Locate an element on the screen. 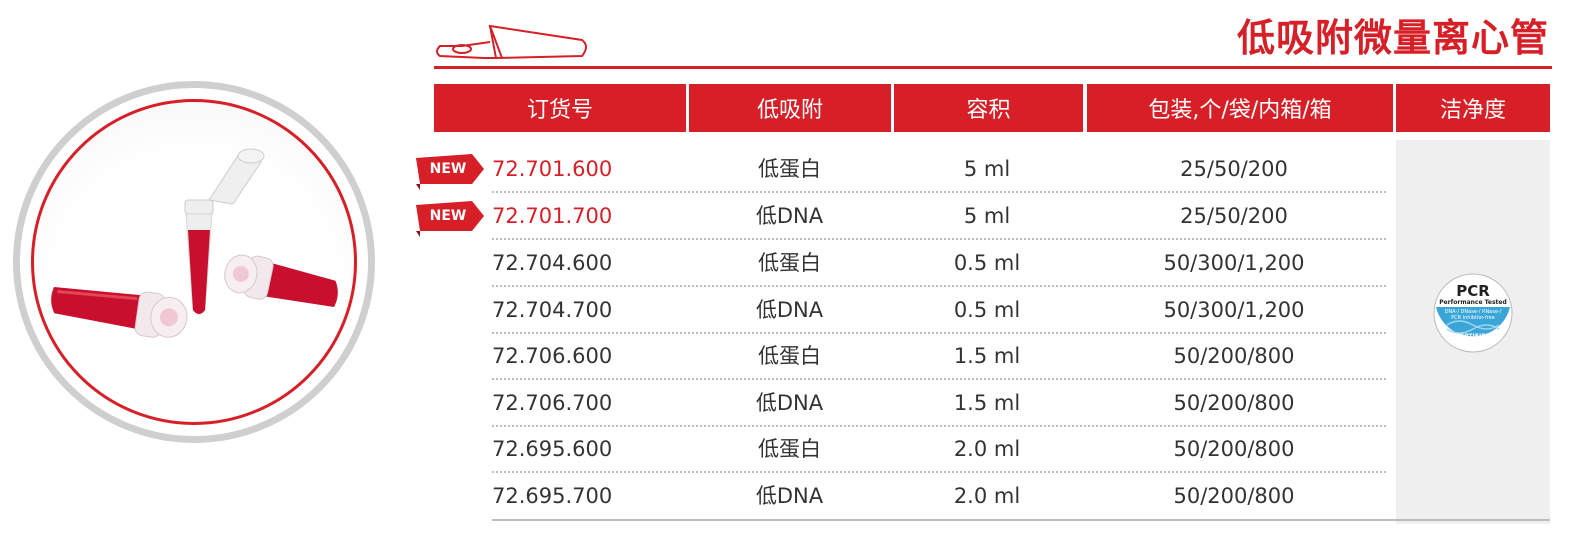  table-row: 72.704.700 低DNA 0.5 ml 50/300/1,200 is located at coordinates (939, 311).